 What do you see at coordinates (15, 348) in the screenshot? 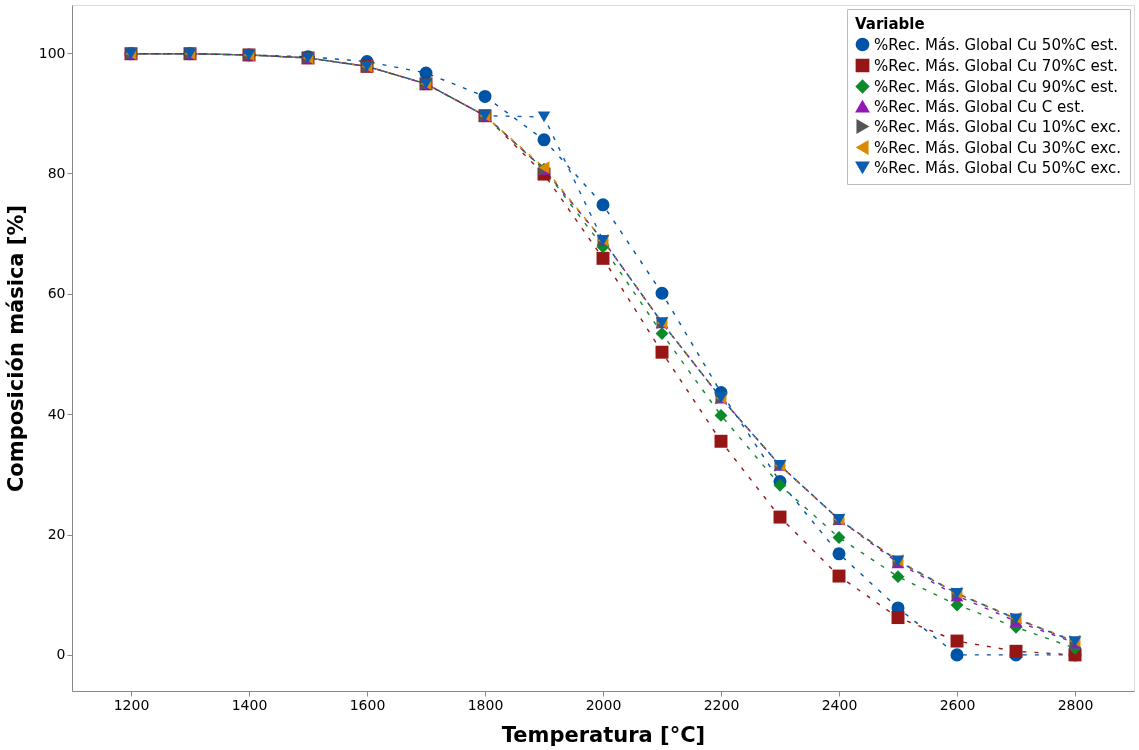
I see `y-axis-title: Composición másica [%]` at bounding box center [15, 348].